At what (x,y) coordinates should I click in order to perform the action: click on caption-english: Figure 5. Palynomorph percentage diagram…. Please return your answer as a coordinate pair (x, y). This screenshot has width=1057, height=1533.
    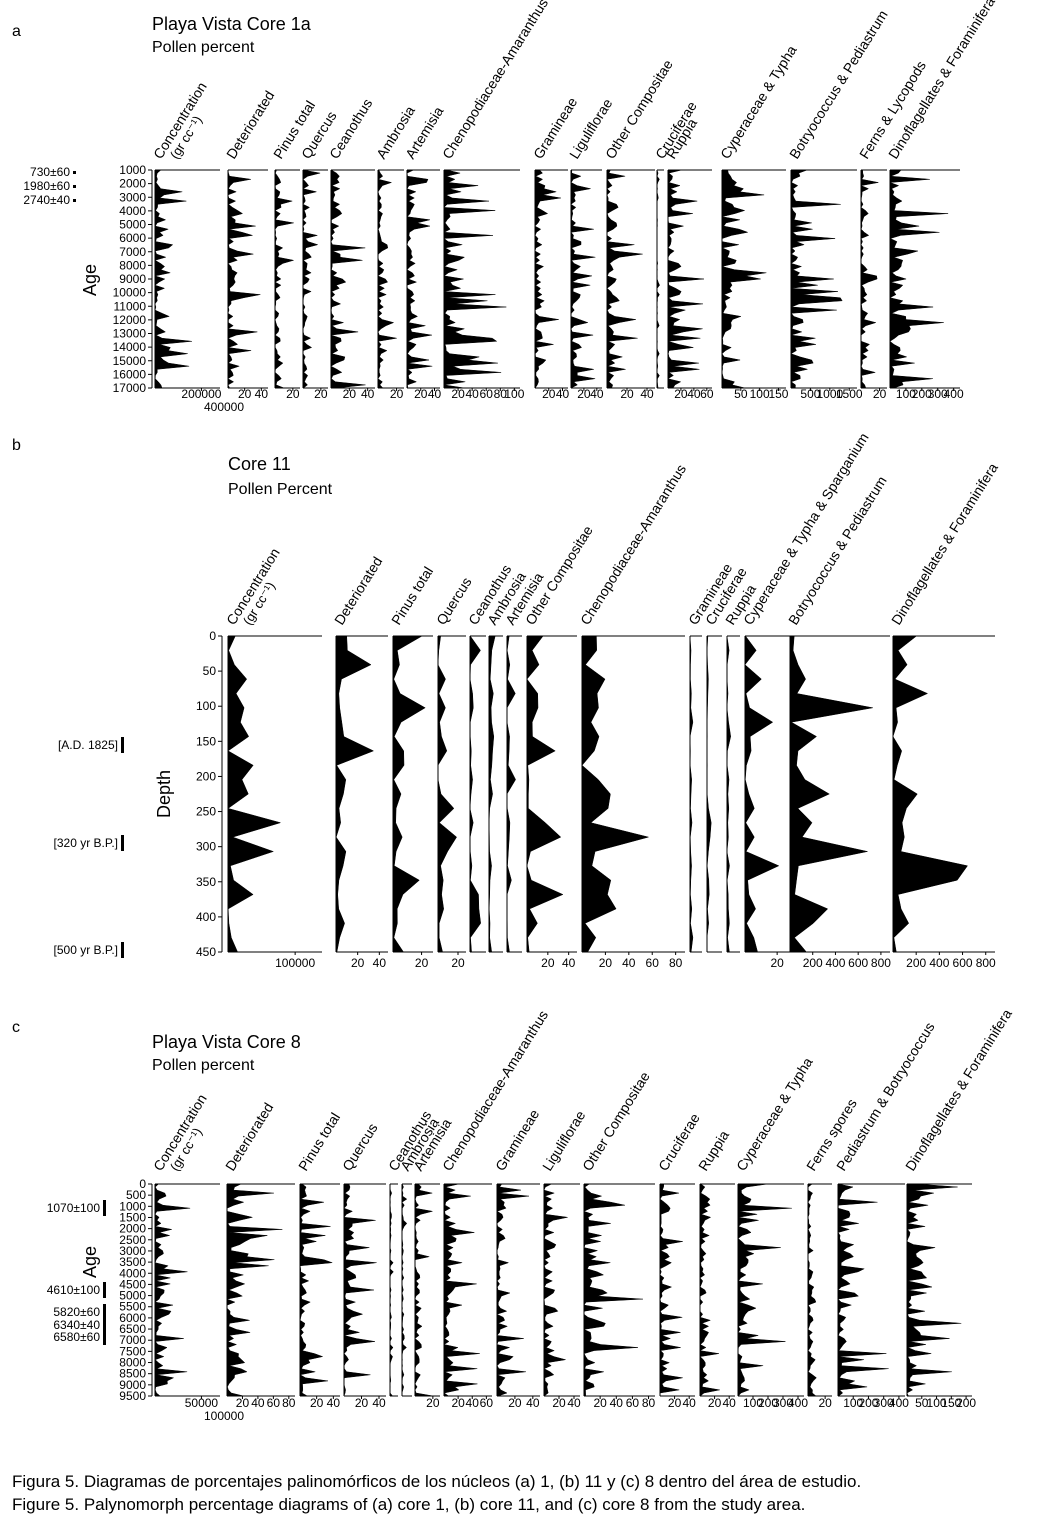
    Looking at the image, I should click on (408, 1505).